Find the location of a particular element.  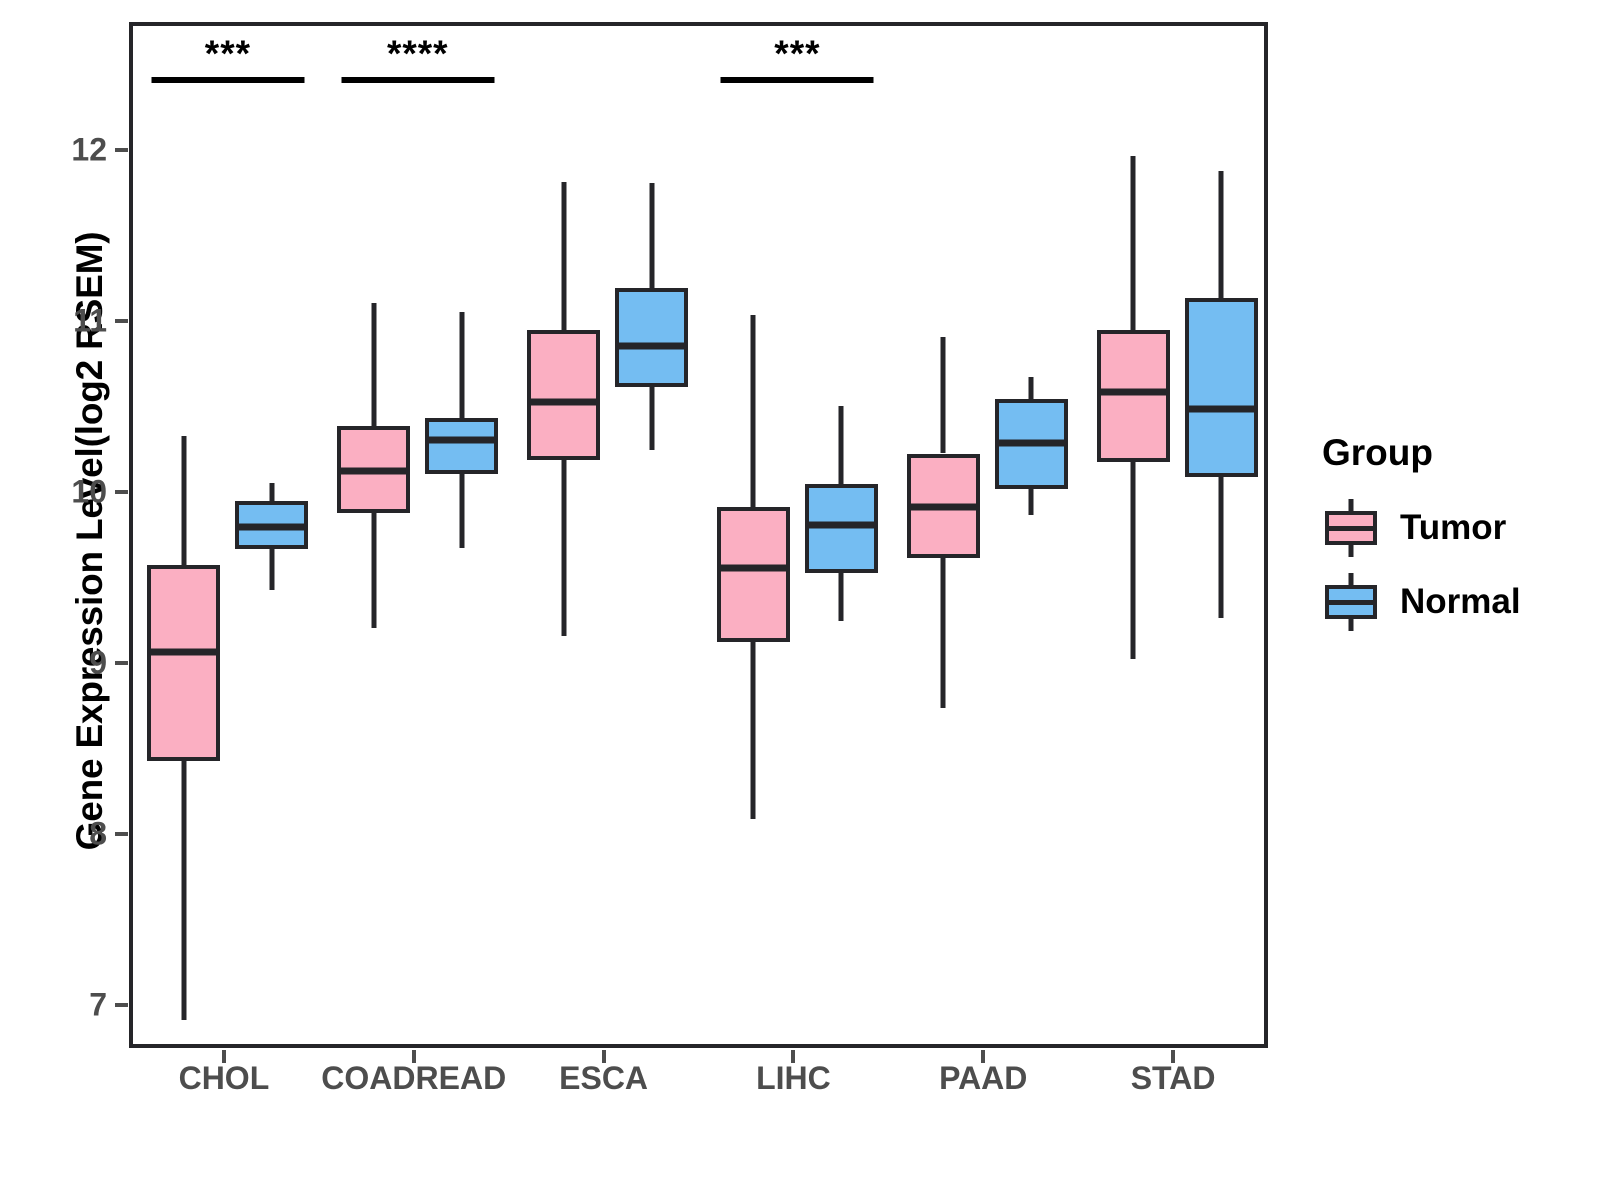

y-tick-label: 8 is located at coordinates (98, 833).